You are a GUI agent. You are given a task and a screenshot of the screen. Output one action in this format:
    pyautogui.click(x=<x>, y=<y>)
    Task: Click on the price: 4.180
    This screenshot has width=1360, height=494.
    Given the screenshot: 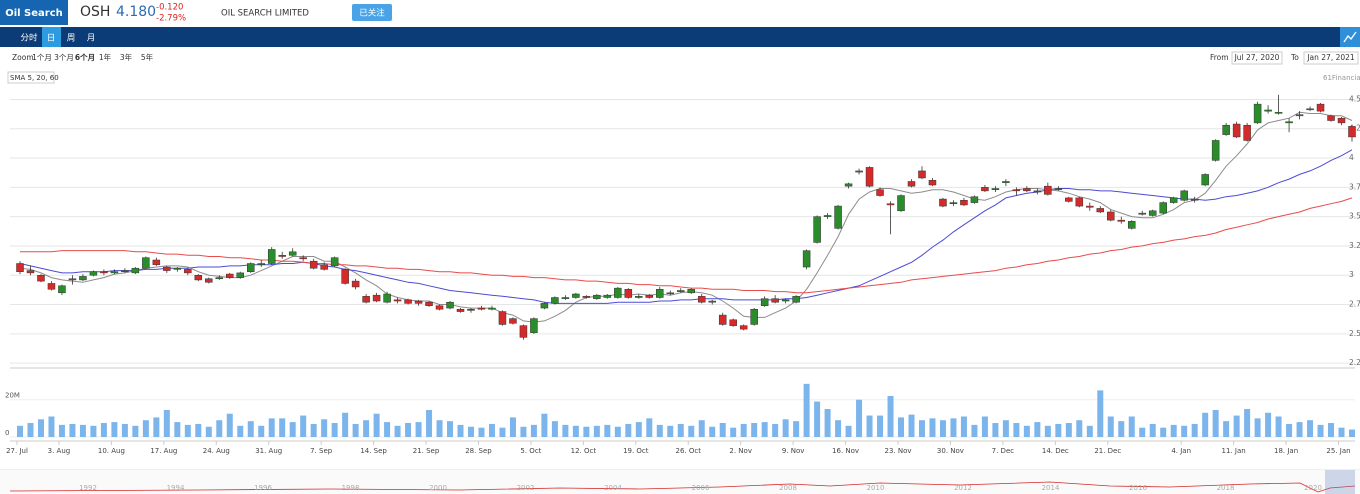 What is the action you would take?
    pyautogui.click(x=136, y=12)
    